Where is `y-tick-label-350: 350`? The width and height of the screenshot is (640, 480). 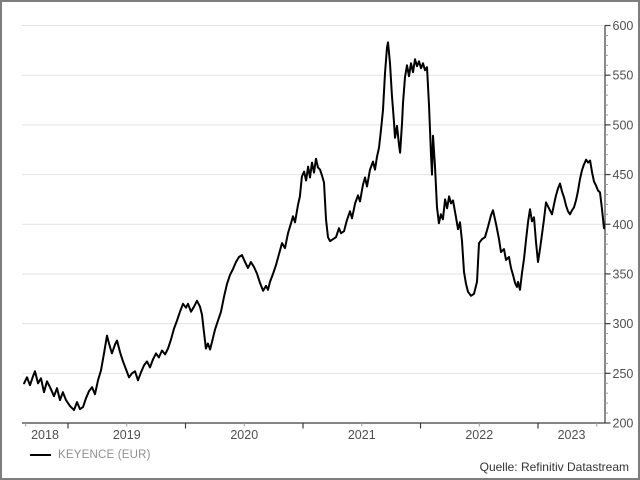
y-tick-label-350: 350 is located at coordinates (623, 274).